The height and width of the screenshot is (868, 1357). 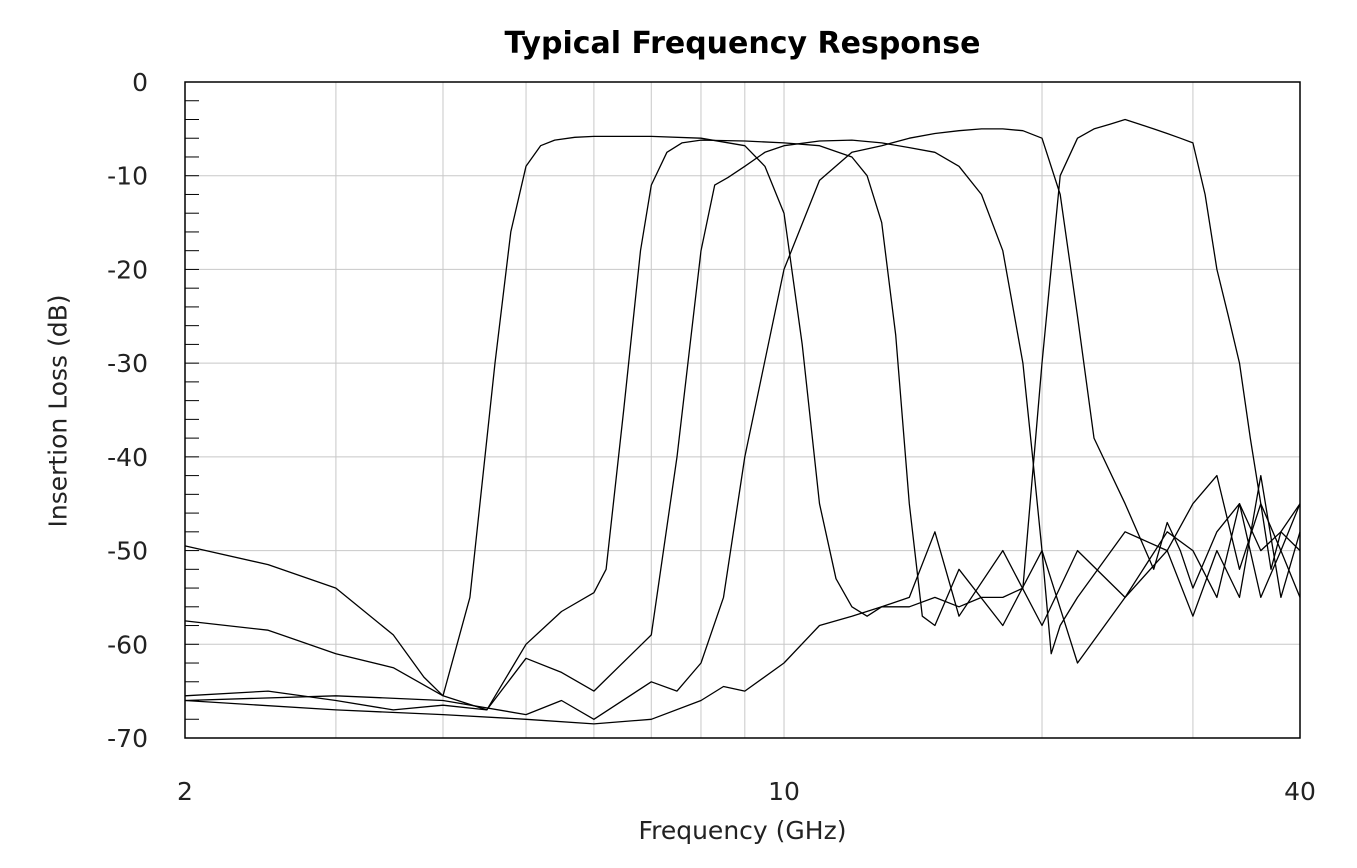 I want to click on y-tick-label: -40, so click(x=127, y=457).